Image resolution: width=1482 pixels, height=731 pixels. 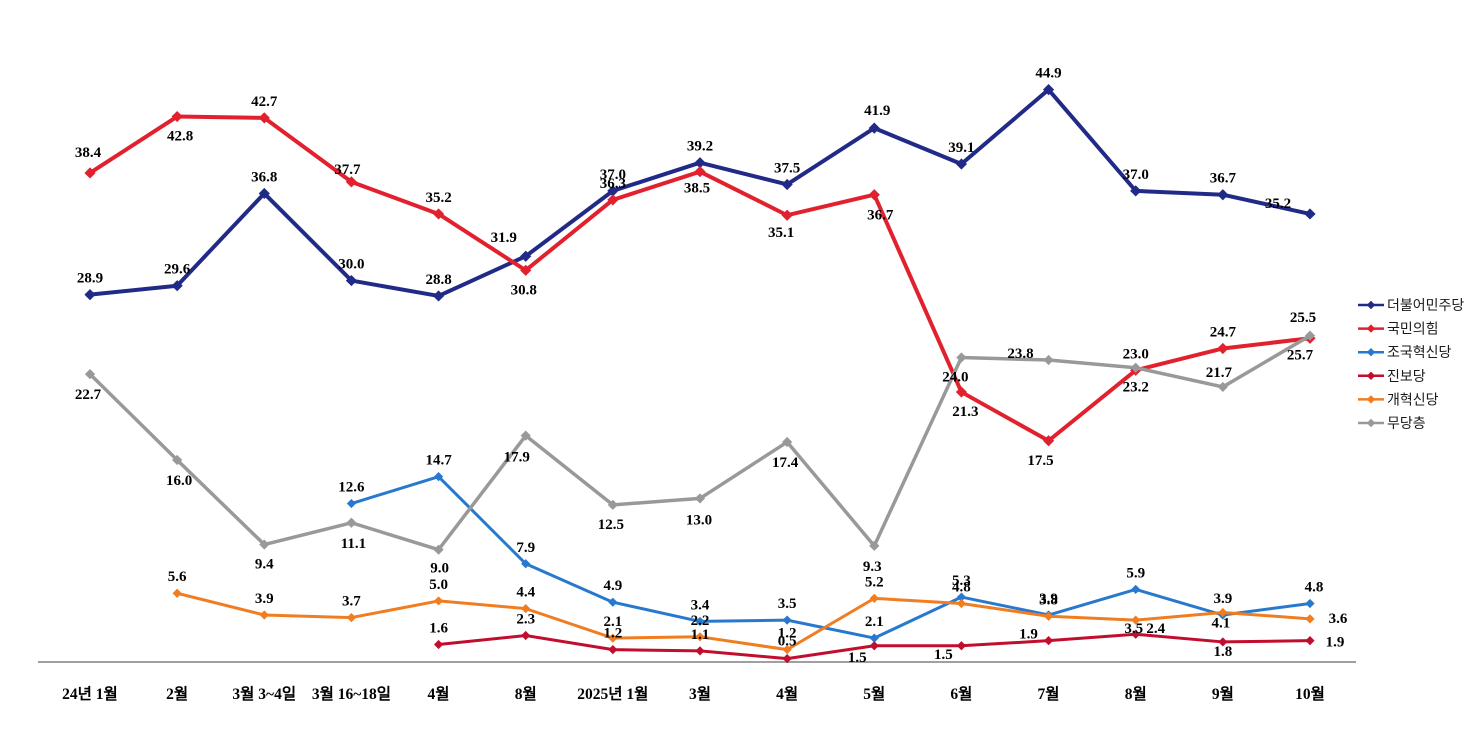 What do you see at coordinates (955, 377) in the screenshot?
I see `data-label: 24.0` at bounding box center [955, 377].